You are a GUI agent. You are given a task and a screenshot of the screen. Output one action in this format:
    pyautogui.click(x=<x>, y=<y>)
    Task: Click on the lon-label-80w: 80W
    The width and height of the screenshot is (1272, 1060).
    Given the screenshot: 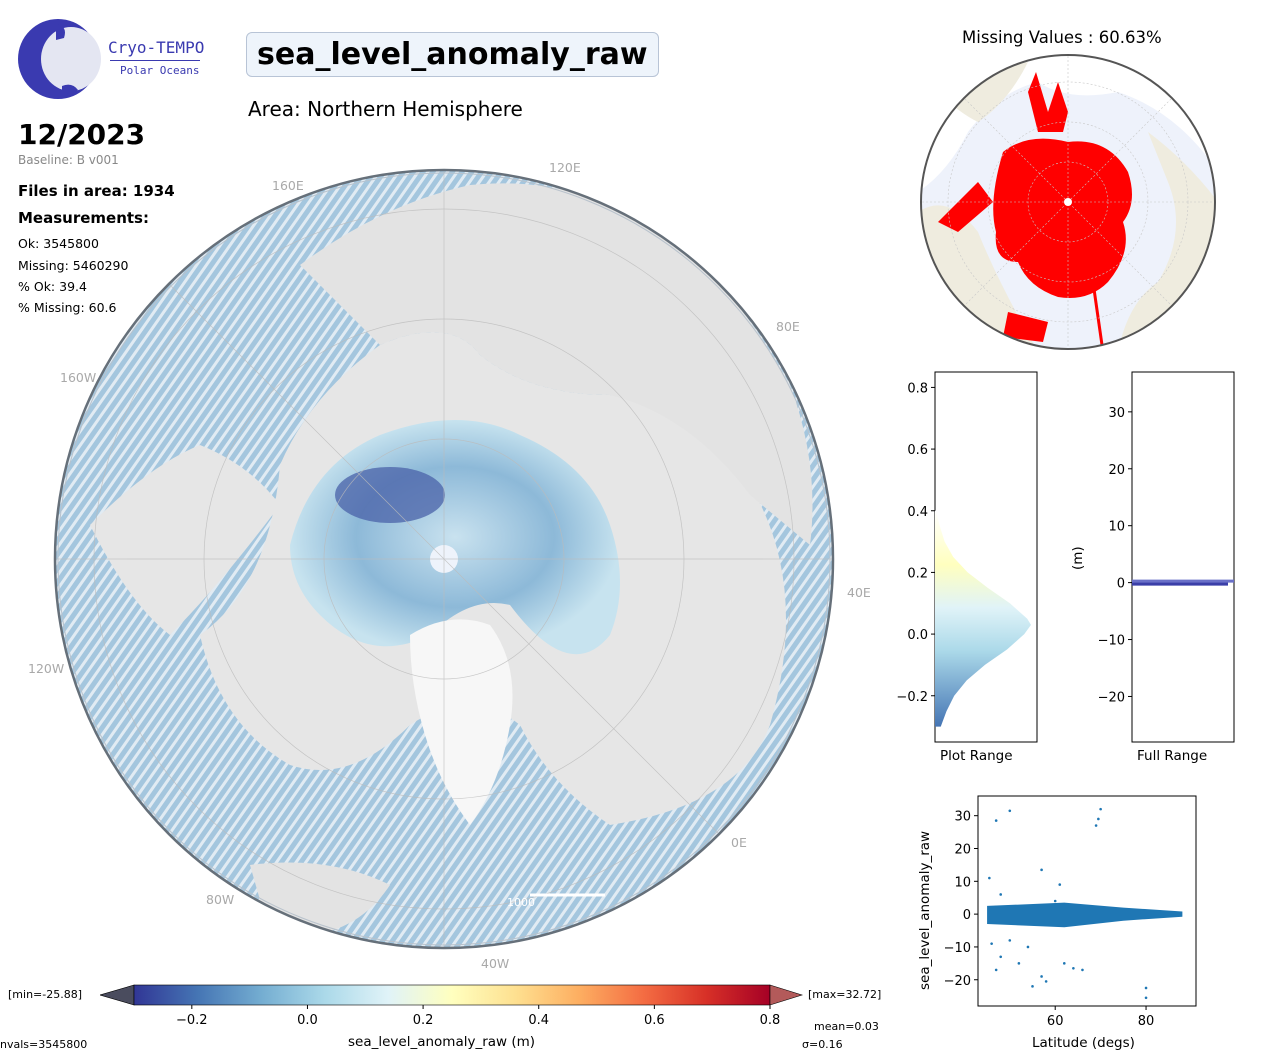 What is the action you would take?
    pyautogui.click(x=220, y=899)
    